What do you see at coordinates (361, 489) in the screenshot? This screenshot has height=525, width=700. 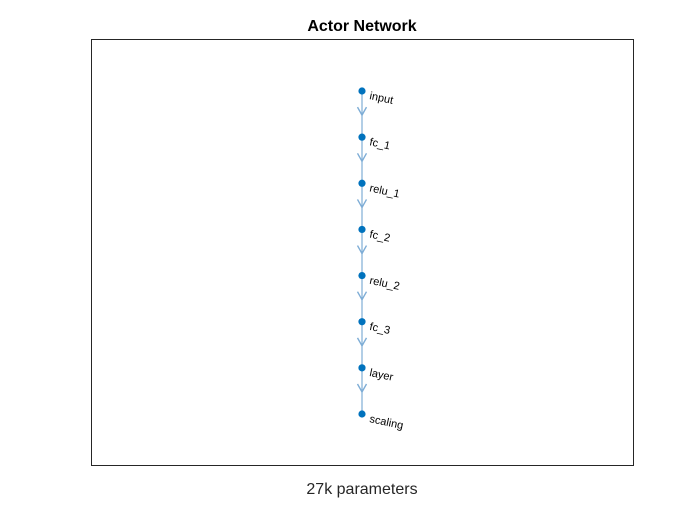 I see `parameter-count-caption: 27k parameters` at bounding box center [361, 489].